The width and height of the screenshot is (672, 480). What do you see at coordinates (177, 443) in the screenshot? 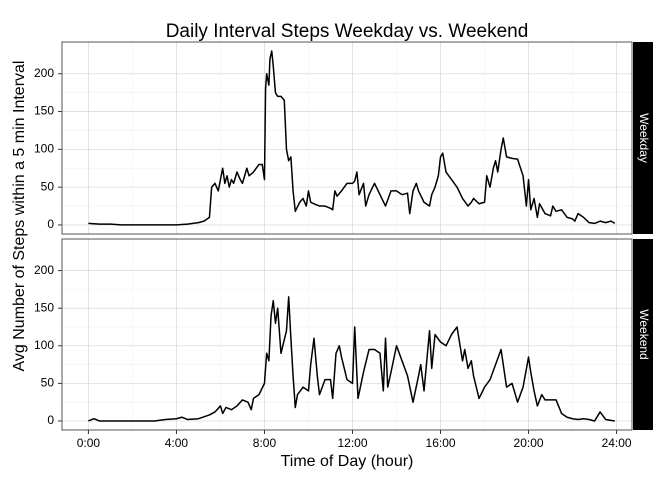
I see `x-tick-label: 4:00` at bounding box center [177, 443].